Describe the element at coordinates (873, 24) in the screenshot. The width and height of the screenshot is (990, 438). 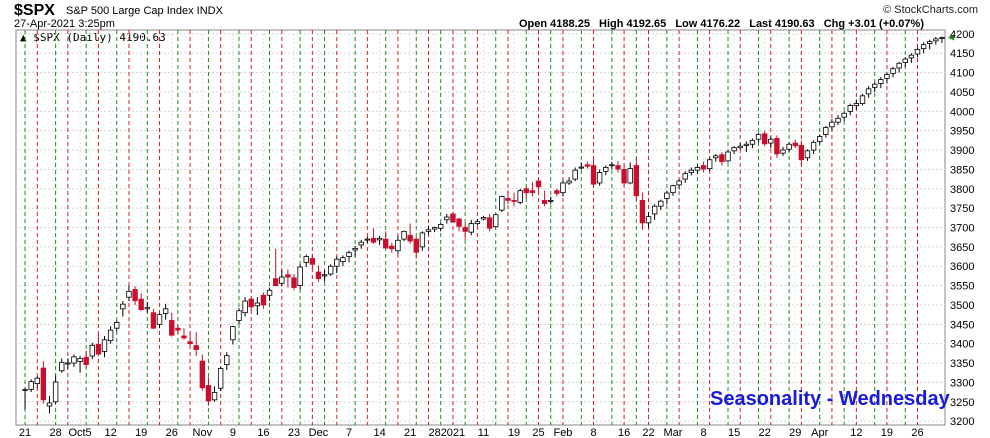
I see `change-value: Chg +3.01 (+0.07%)` at that location.